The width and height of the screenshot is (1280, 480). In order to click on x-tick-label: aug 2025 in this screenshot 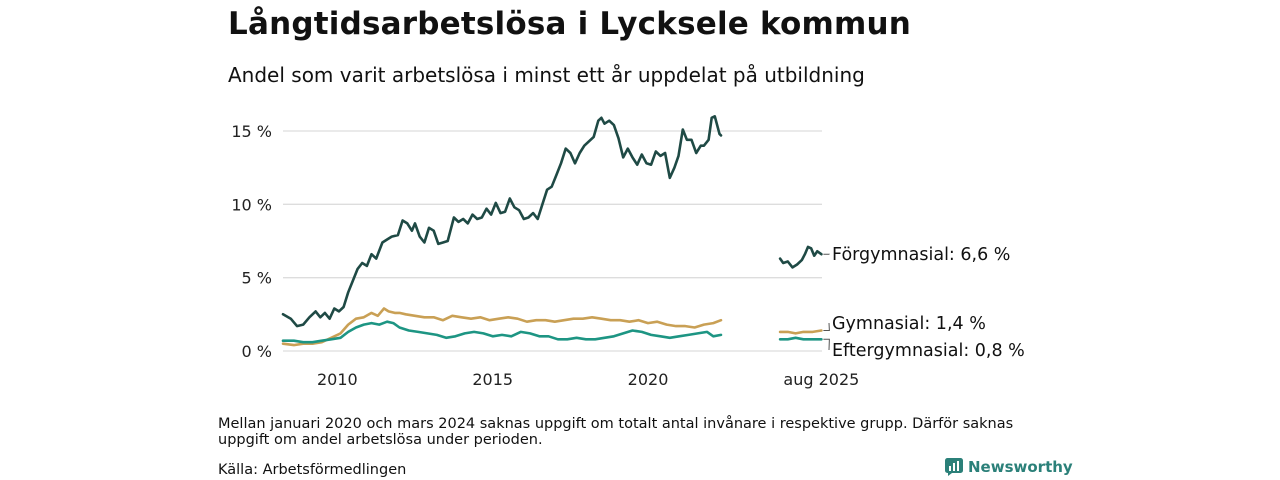, I will do `click(821, 379)`.